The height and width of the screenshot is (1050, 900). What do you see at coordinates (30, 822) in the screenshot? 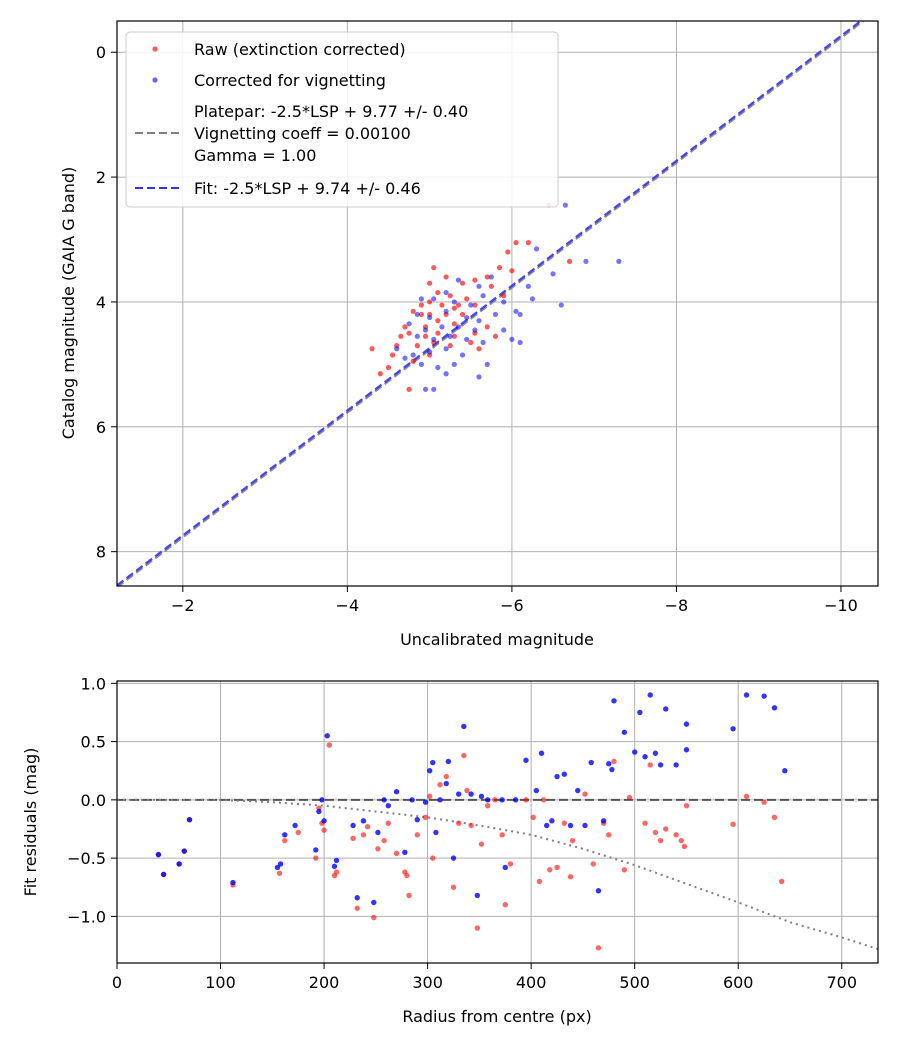
I see `bottom-y-axis-label: Fit residuals (mag)` at bounding box center [30, 822].